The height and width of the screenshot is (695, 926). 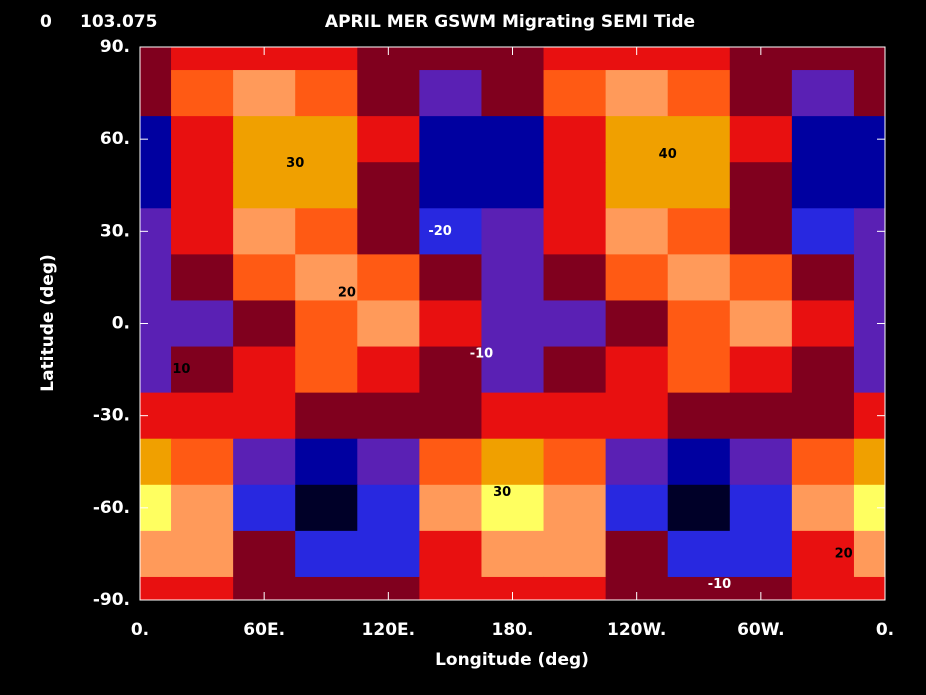 What do you see at coordinates (115, 231) in the screenshot?
I see `y-tick-label: 30.` at bounding box center [115, 231].